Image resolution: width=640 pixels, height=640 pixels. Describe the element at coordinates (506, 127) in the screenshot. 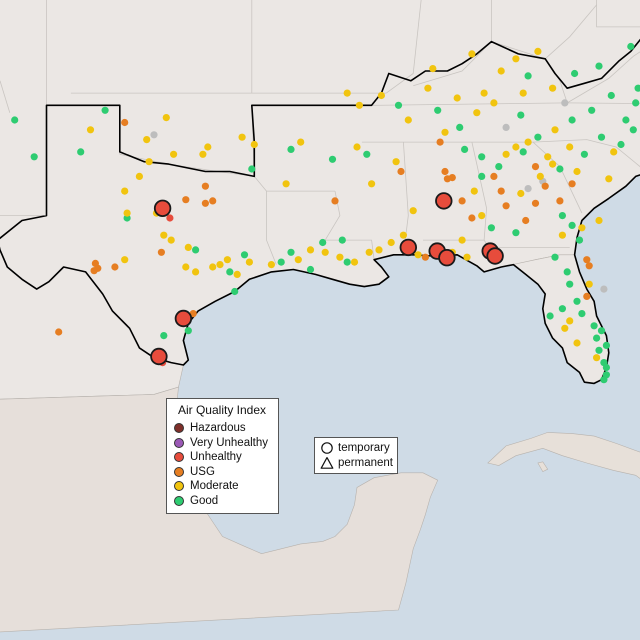

I see `monitor-point-no-data` at that location.